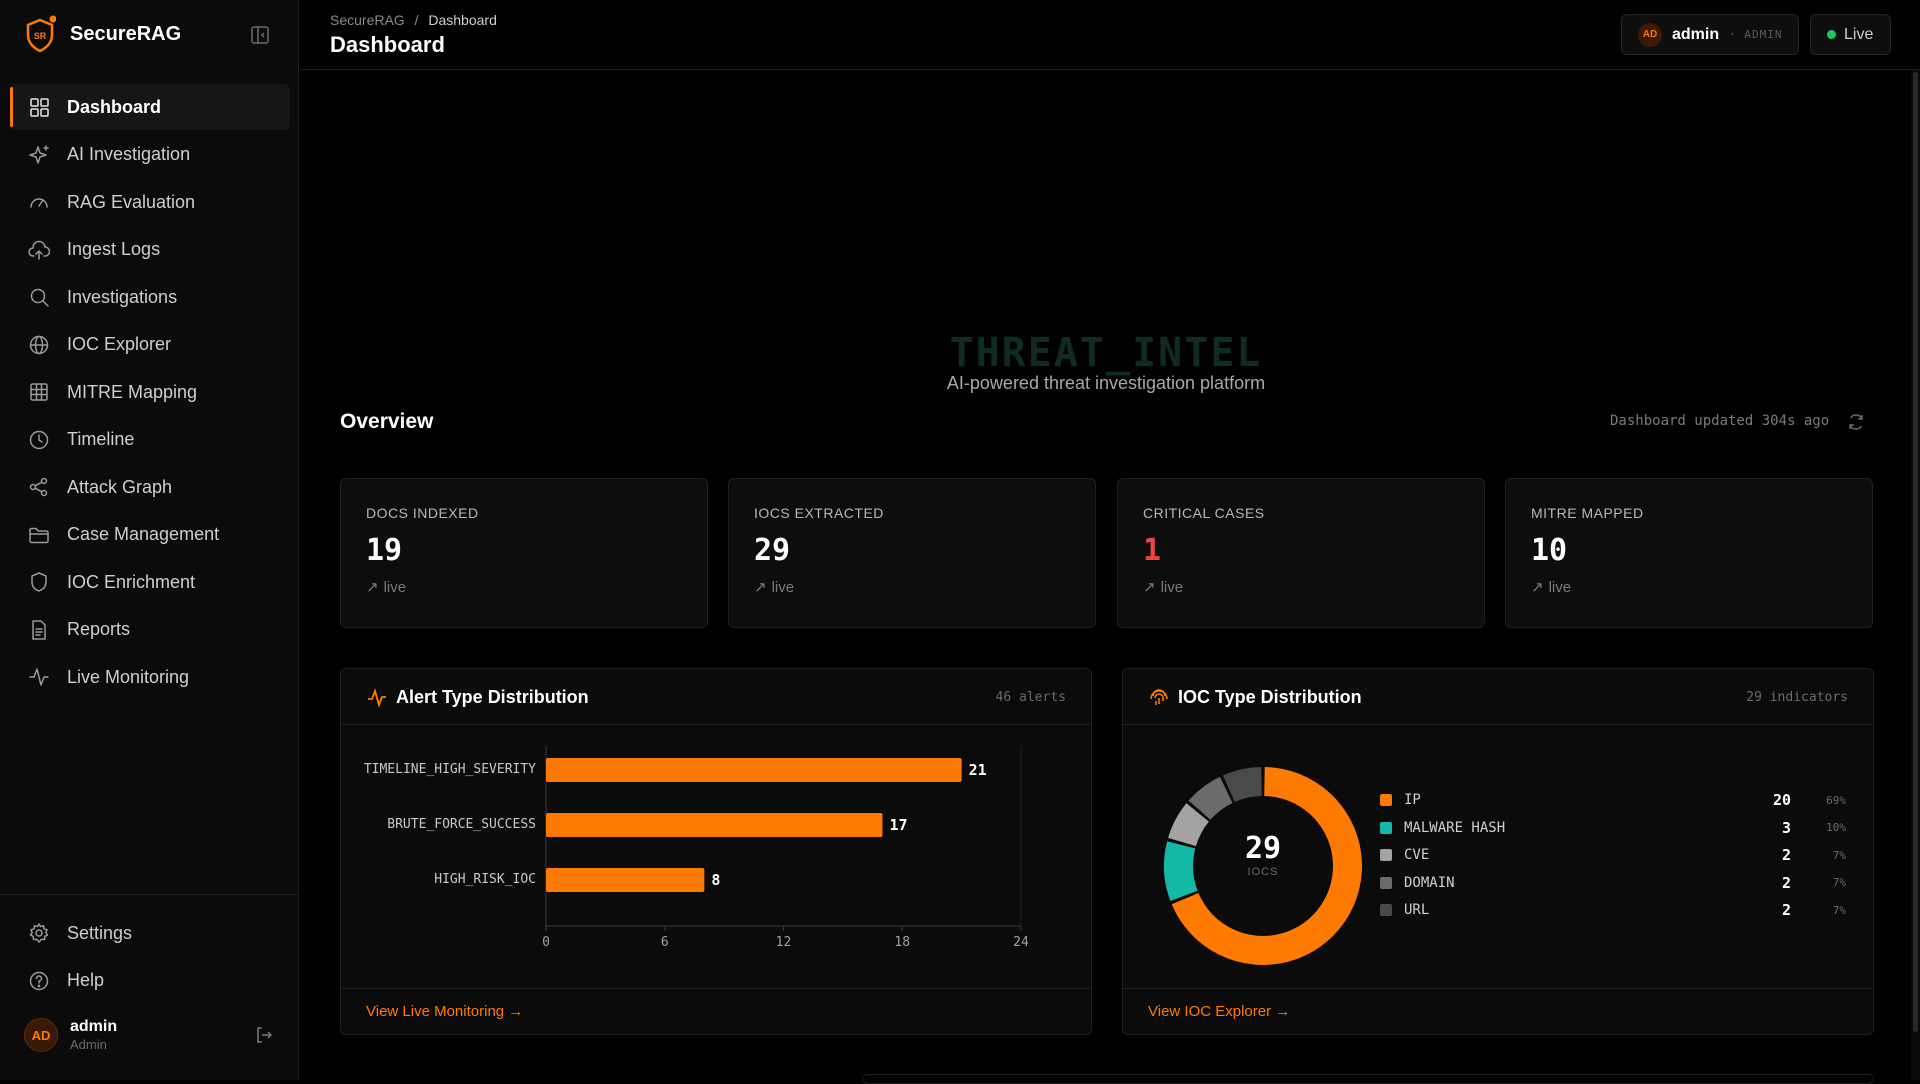  What do you see at coordinates (131, 201) in the screenshot?
I see `sidebar-item-label: RAG Evaluation` at bounding box center [131, 201].